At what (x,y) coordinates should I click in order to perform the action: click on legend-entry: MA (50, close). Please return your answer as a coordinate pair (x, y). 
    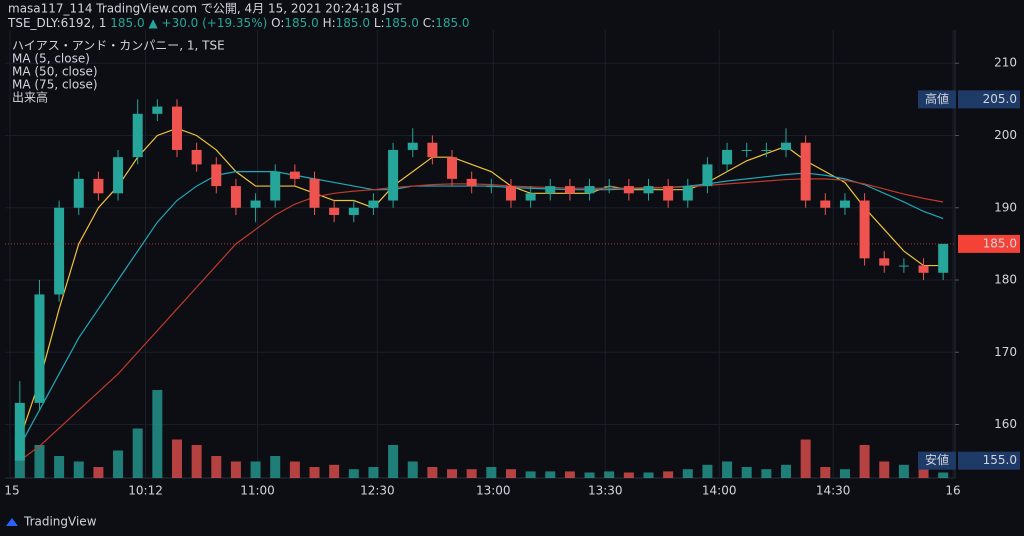
    Looking at the image, I should click on (55, 72).